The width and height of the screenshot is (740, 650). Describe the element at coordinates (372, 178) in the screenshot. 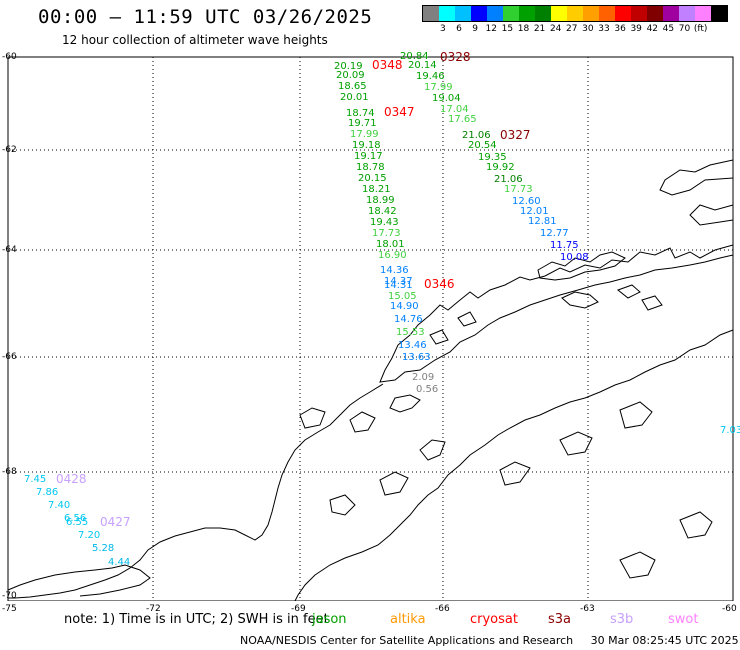

I see `wave-height-value: 20.15` at that location.